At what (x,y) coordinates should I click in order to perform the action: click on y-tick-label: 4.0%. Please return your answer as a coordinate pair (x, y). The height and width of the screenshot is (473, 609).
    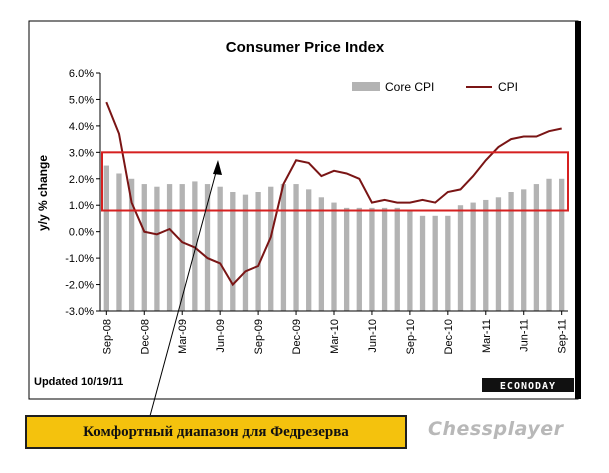
    Looking at the image, I should click on (81, 127).